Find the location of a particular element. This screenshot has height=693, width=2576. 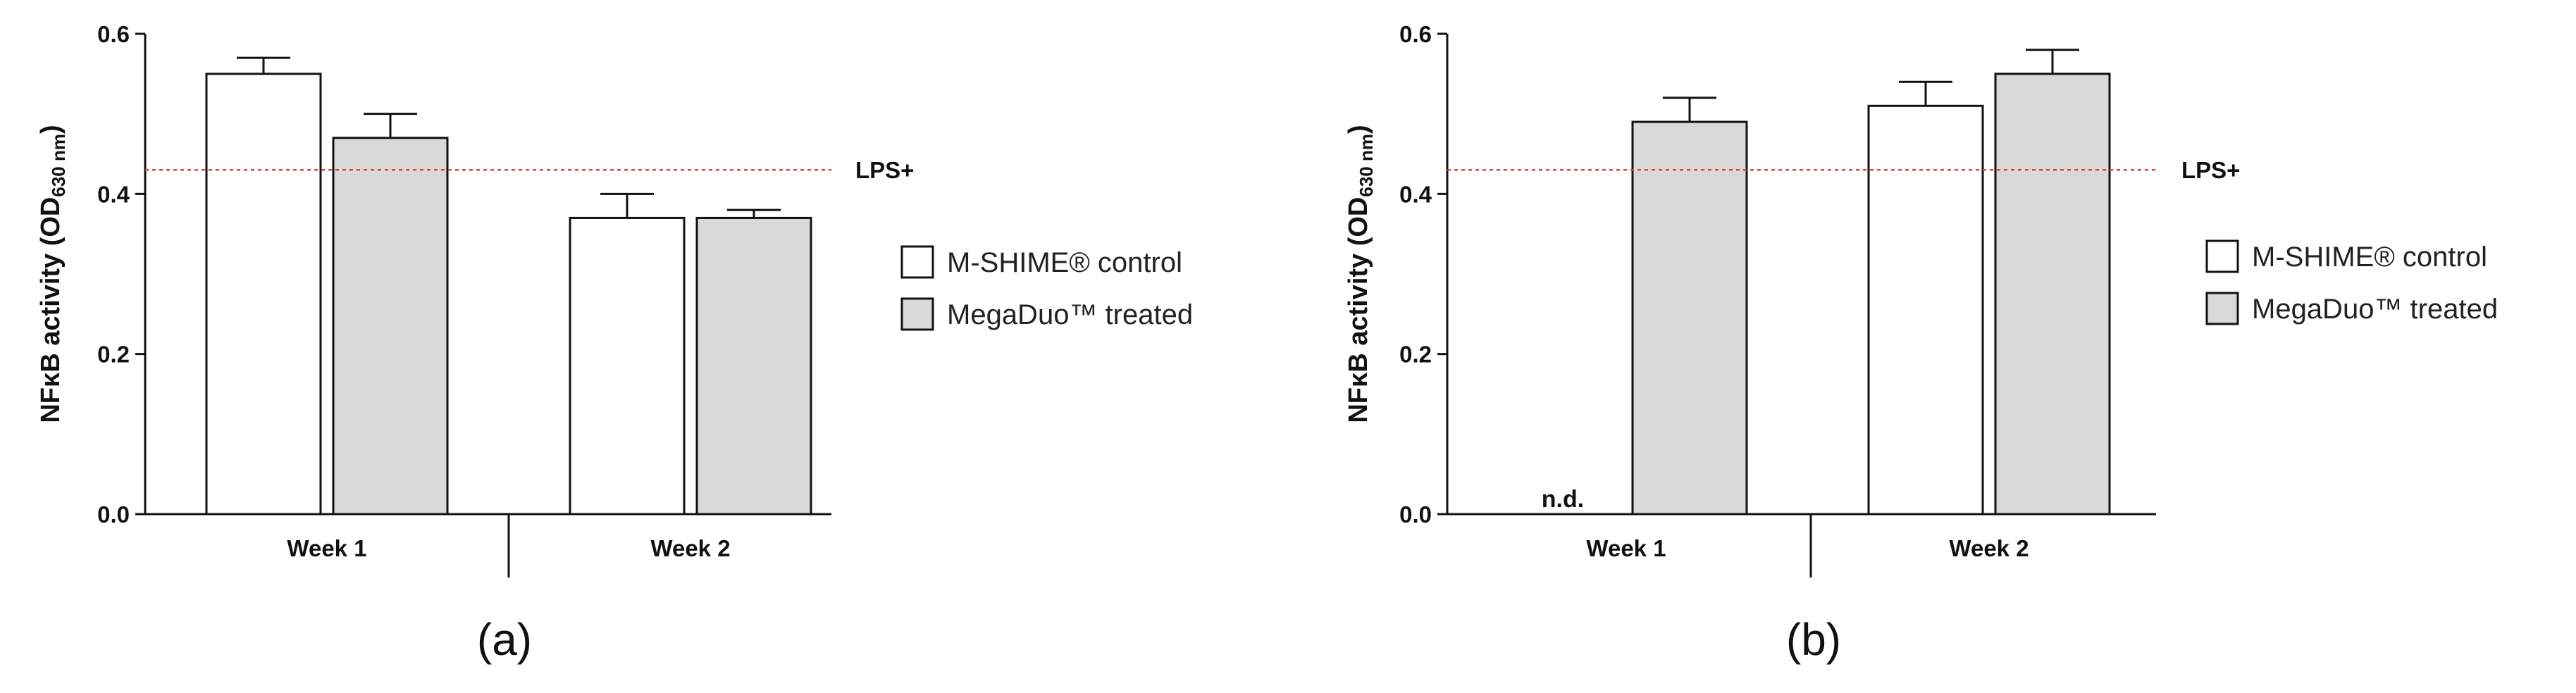

panel-label: (a) is located at coordinates (504, 639).